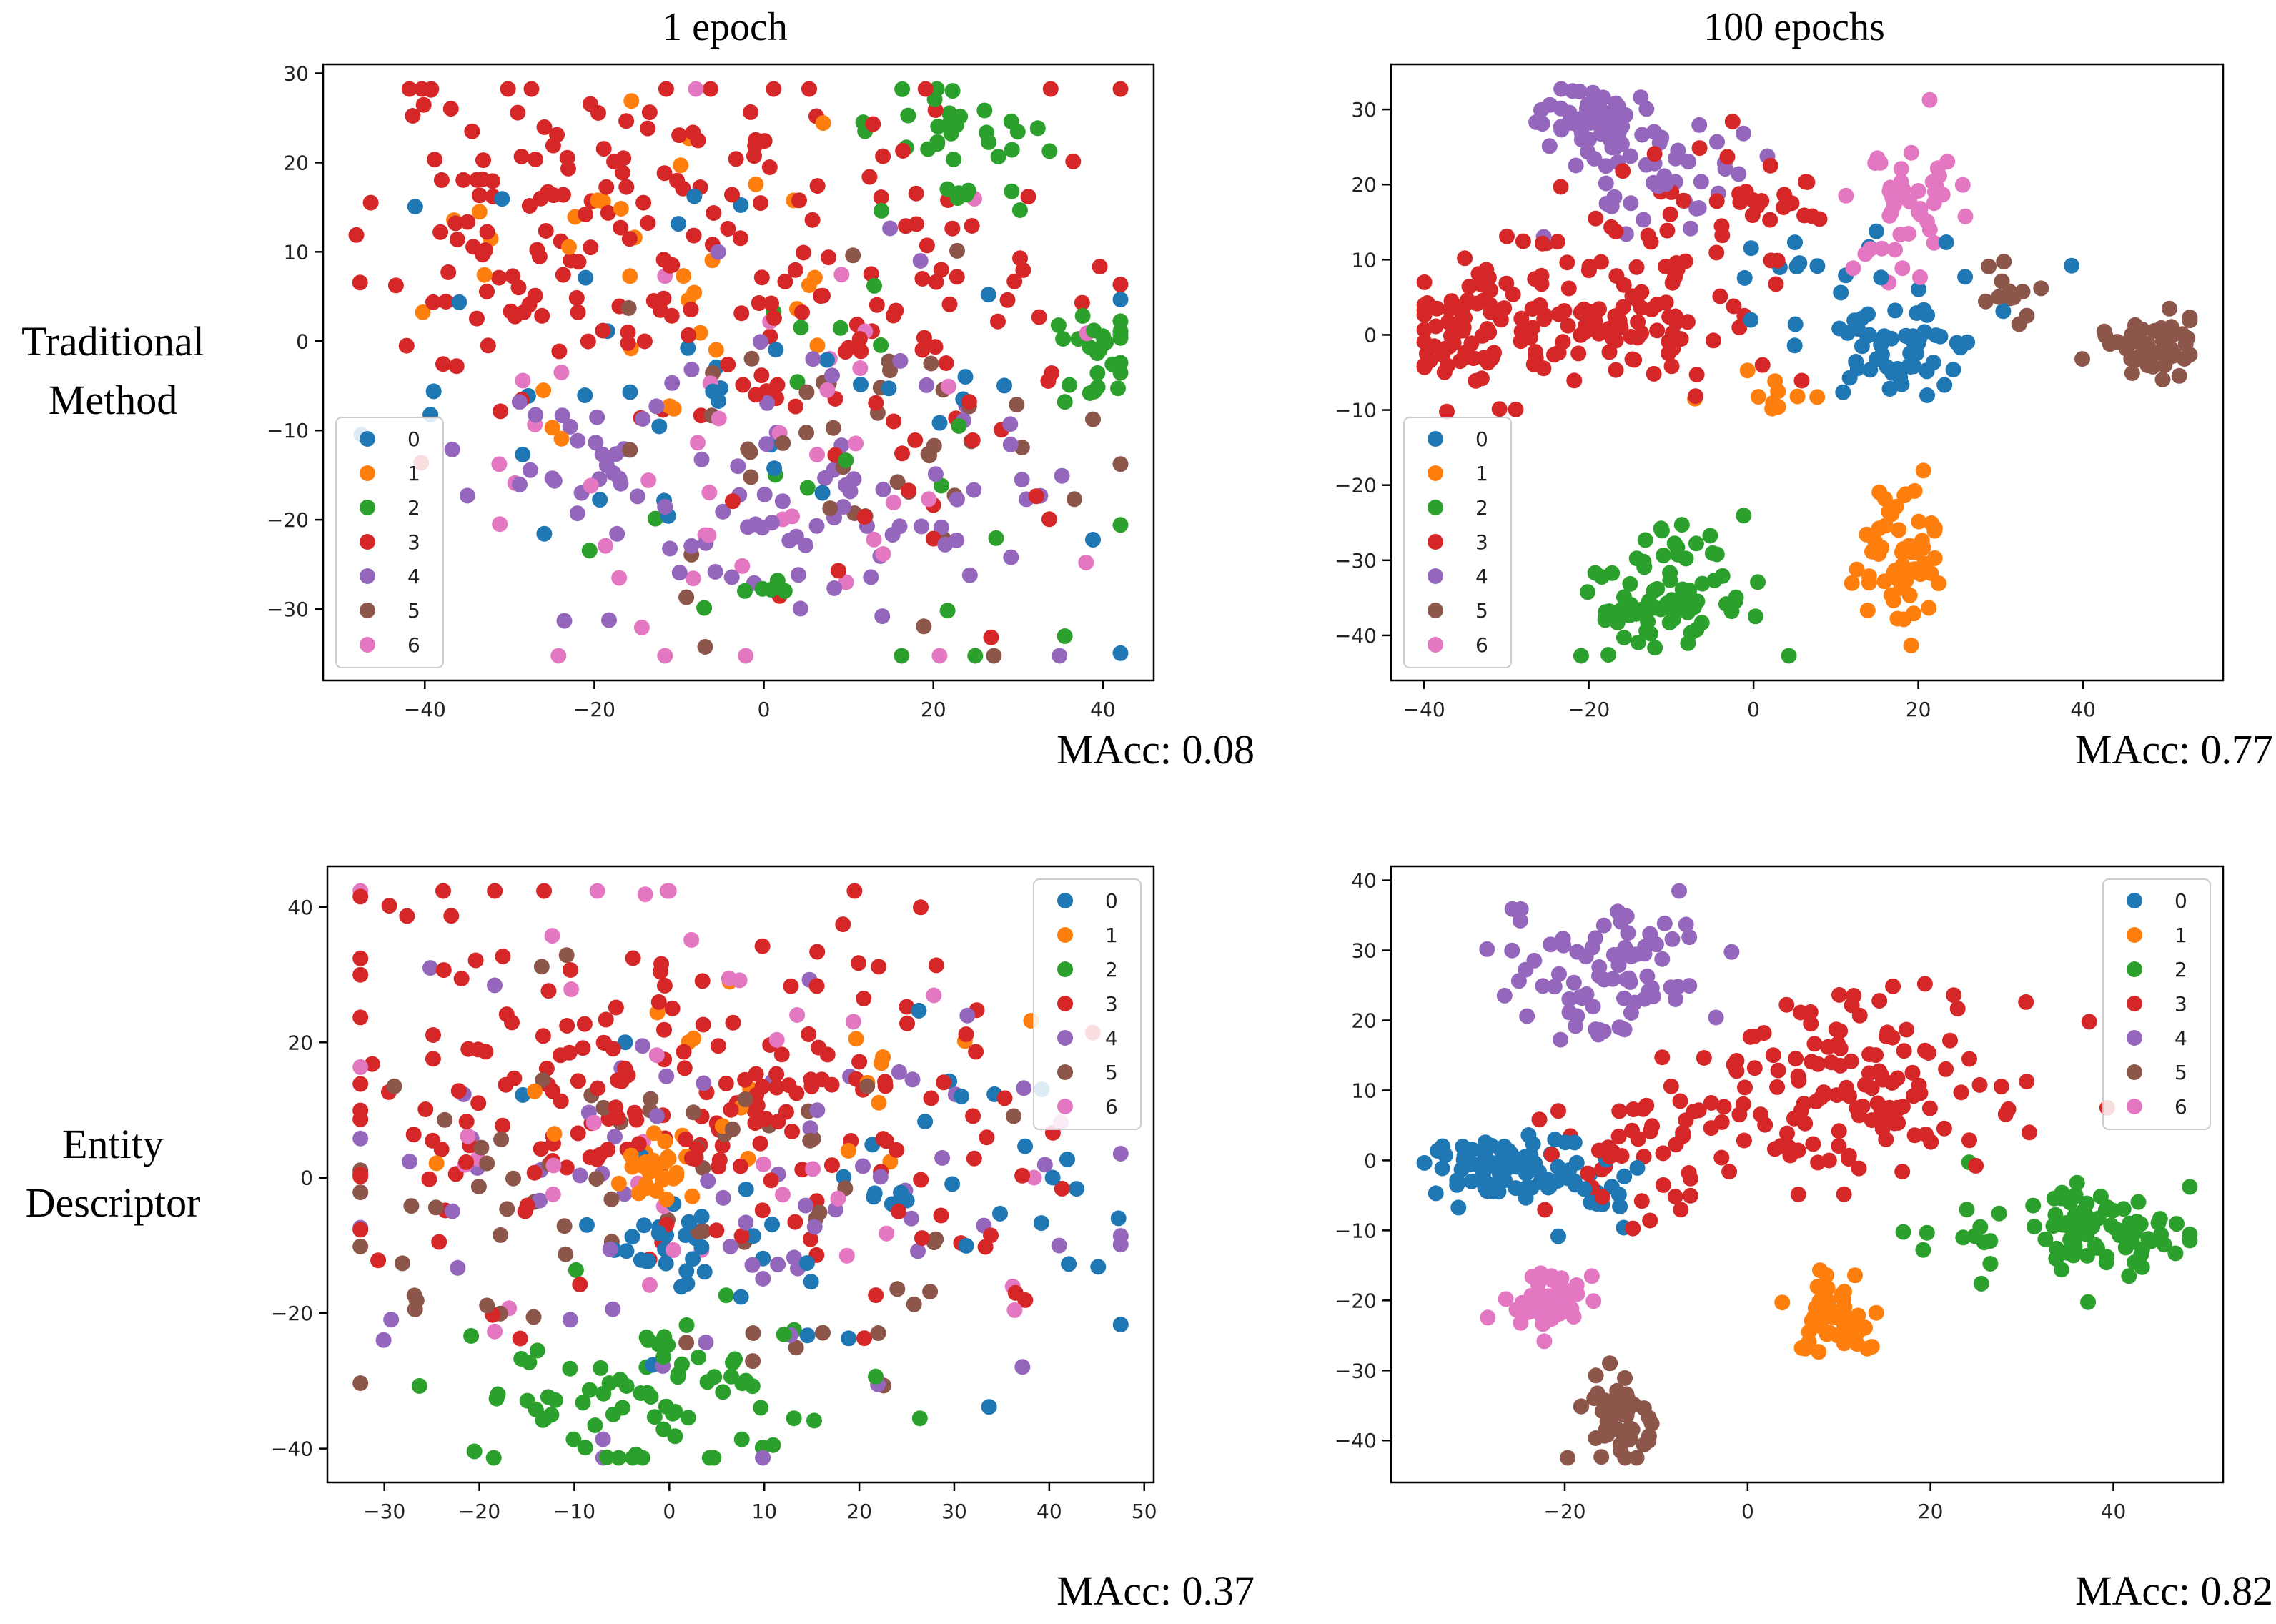 Image resolution: width=2276 pixels, height=1624 pixels. What do you see at coordinates (1794, 27) in the screenshot?
I see `column-title: 100 epochs` at bounding box center [1794, 27].